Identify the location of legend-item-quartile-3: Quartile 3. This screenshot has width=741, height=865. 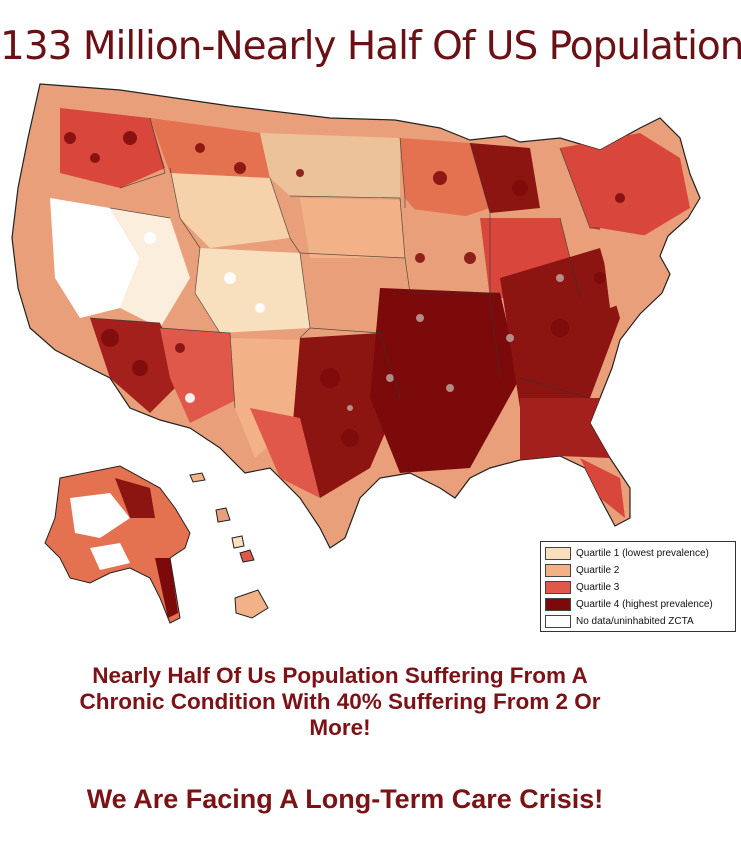
(638, 587).